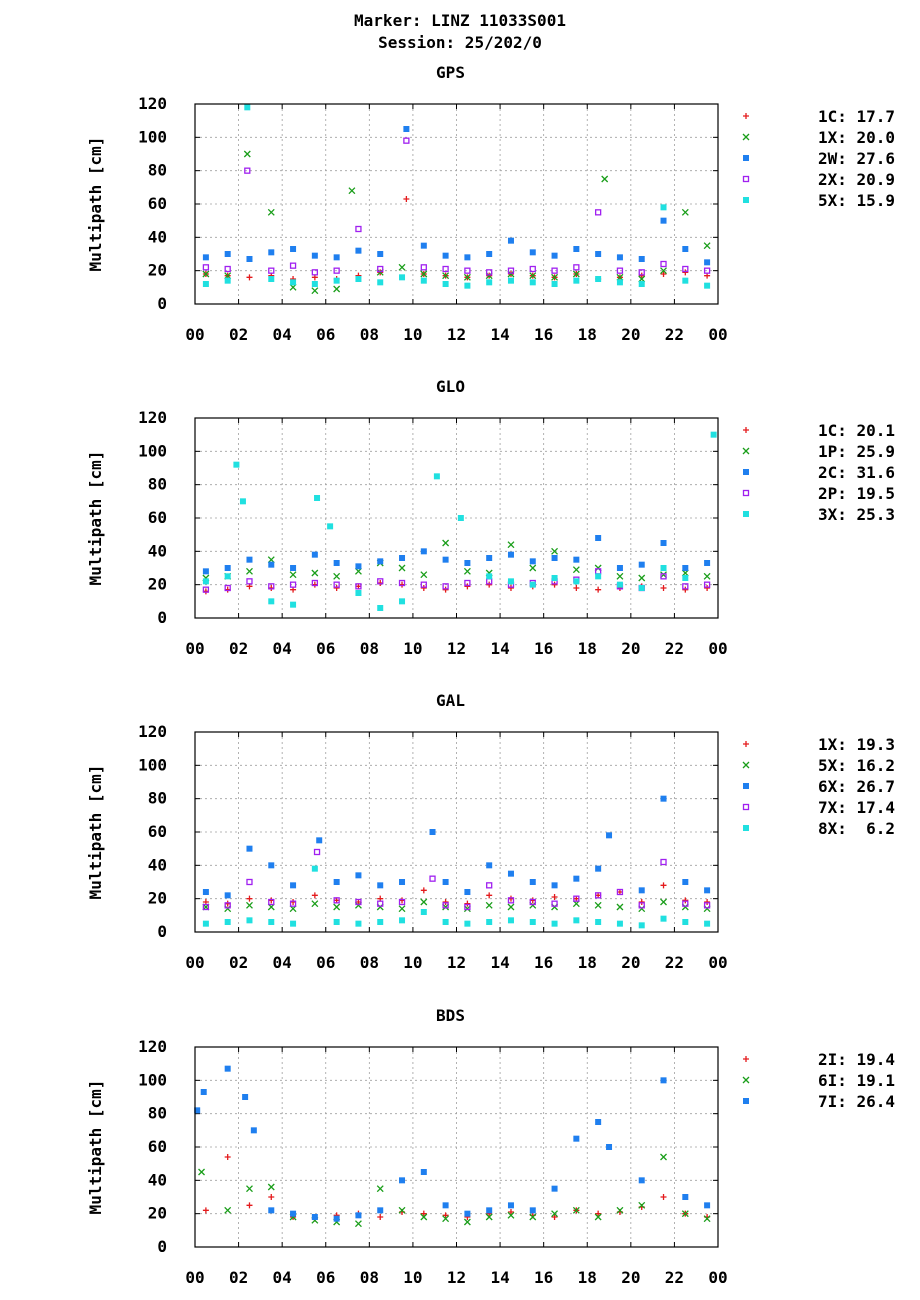  What do you see at coordinates (499, 648) in the screenshot?
I see `x-tick-label: 14` at bounding box center [499, 648].